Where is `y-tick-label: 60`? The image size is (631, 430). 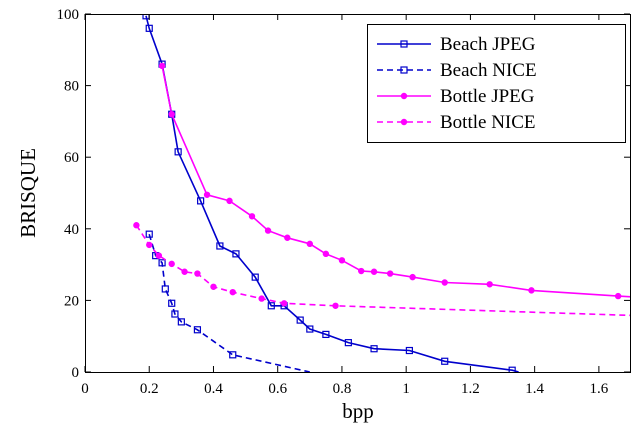 y-tick-label: 60 is located at coordinates (71, 158).